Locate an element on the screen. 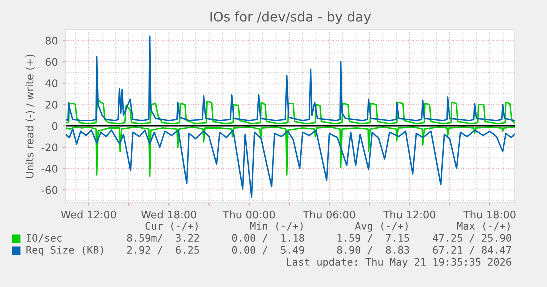 The image size is (547, 287). x-tick-label: Thu 18:00 is located at coordinates (490, 214).